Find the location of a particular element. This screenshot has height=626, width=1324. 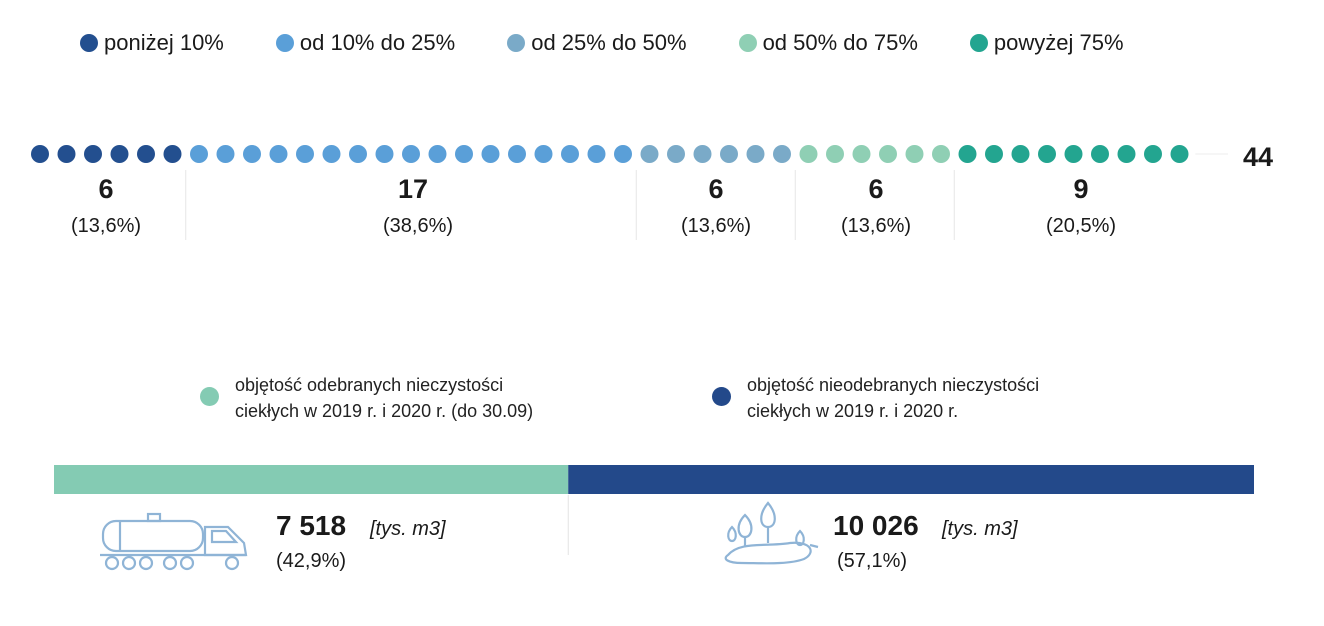

group-count-4: 6 is located at coordinates (875, 189).